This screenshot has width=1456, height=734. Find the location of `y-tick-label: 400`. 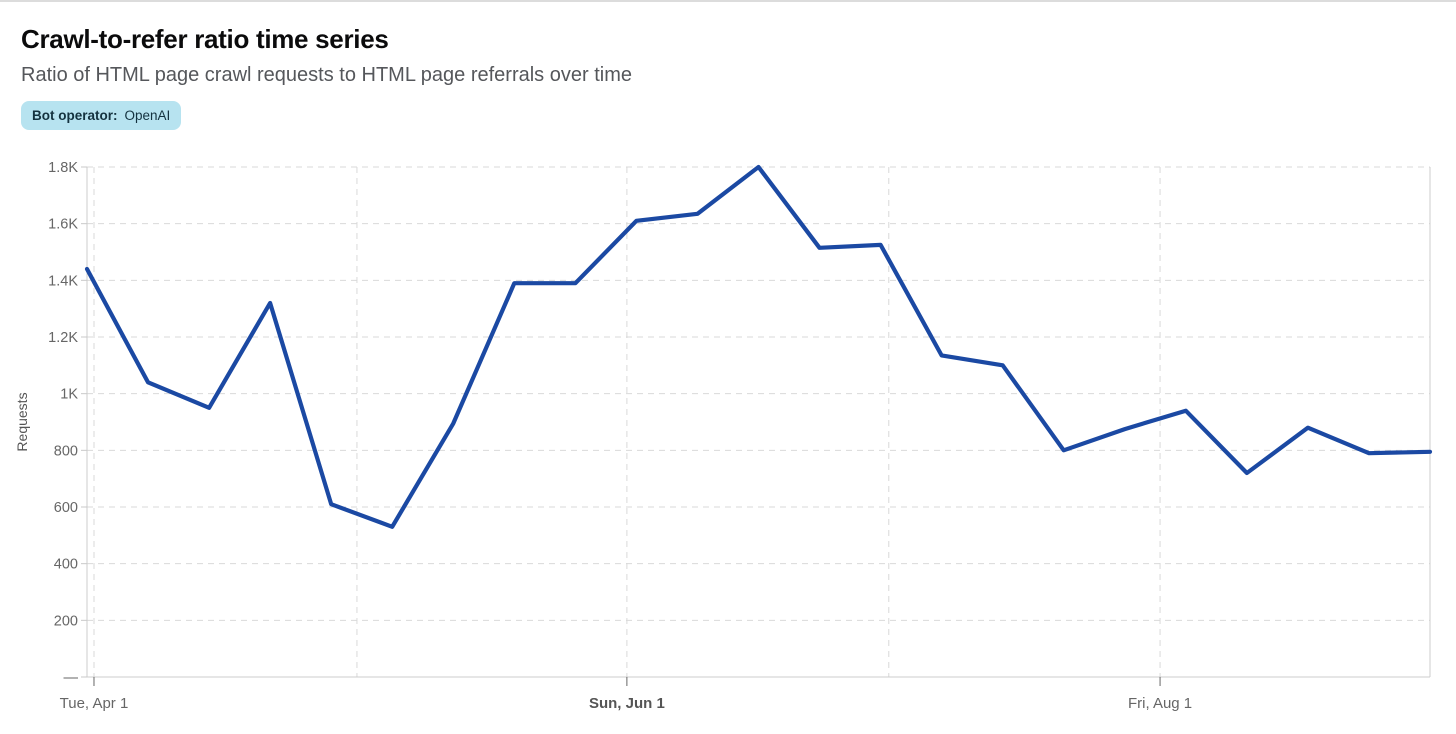

y-tick-label: 400 is located at coordinates (66, 565).